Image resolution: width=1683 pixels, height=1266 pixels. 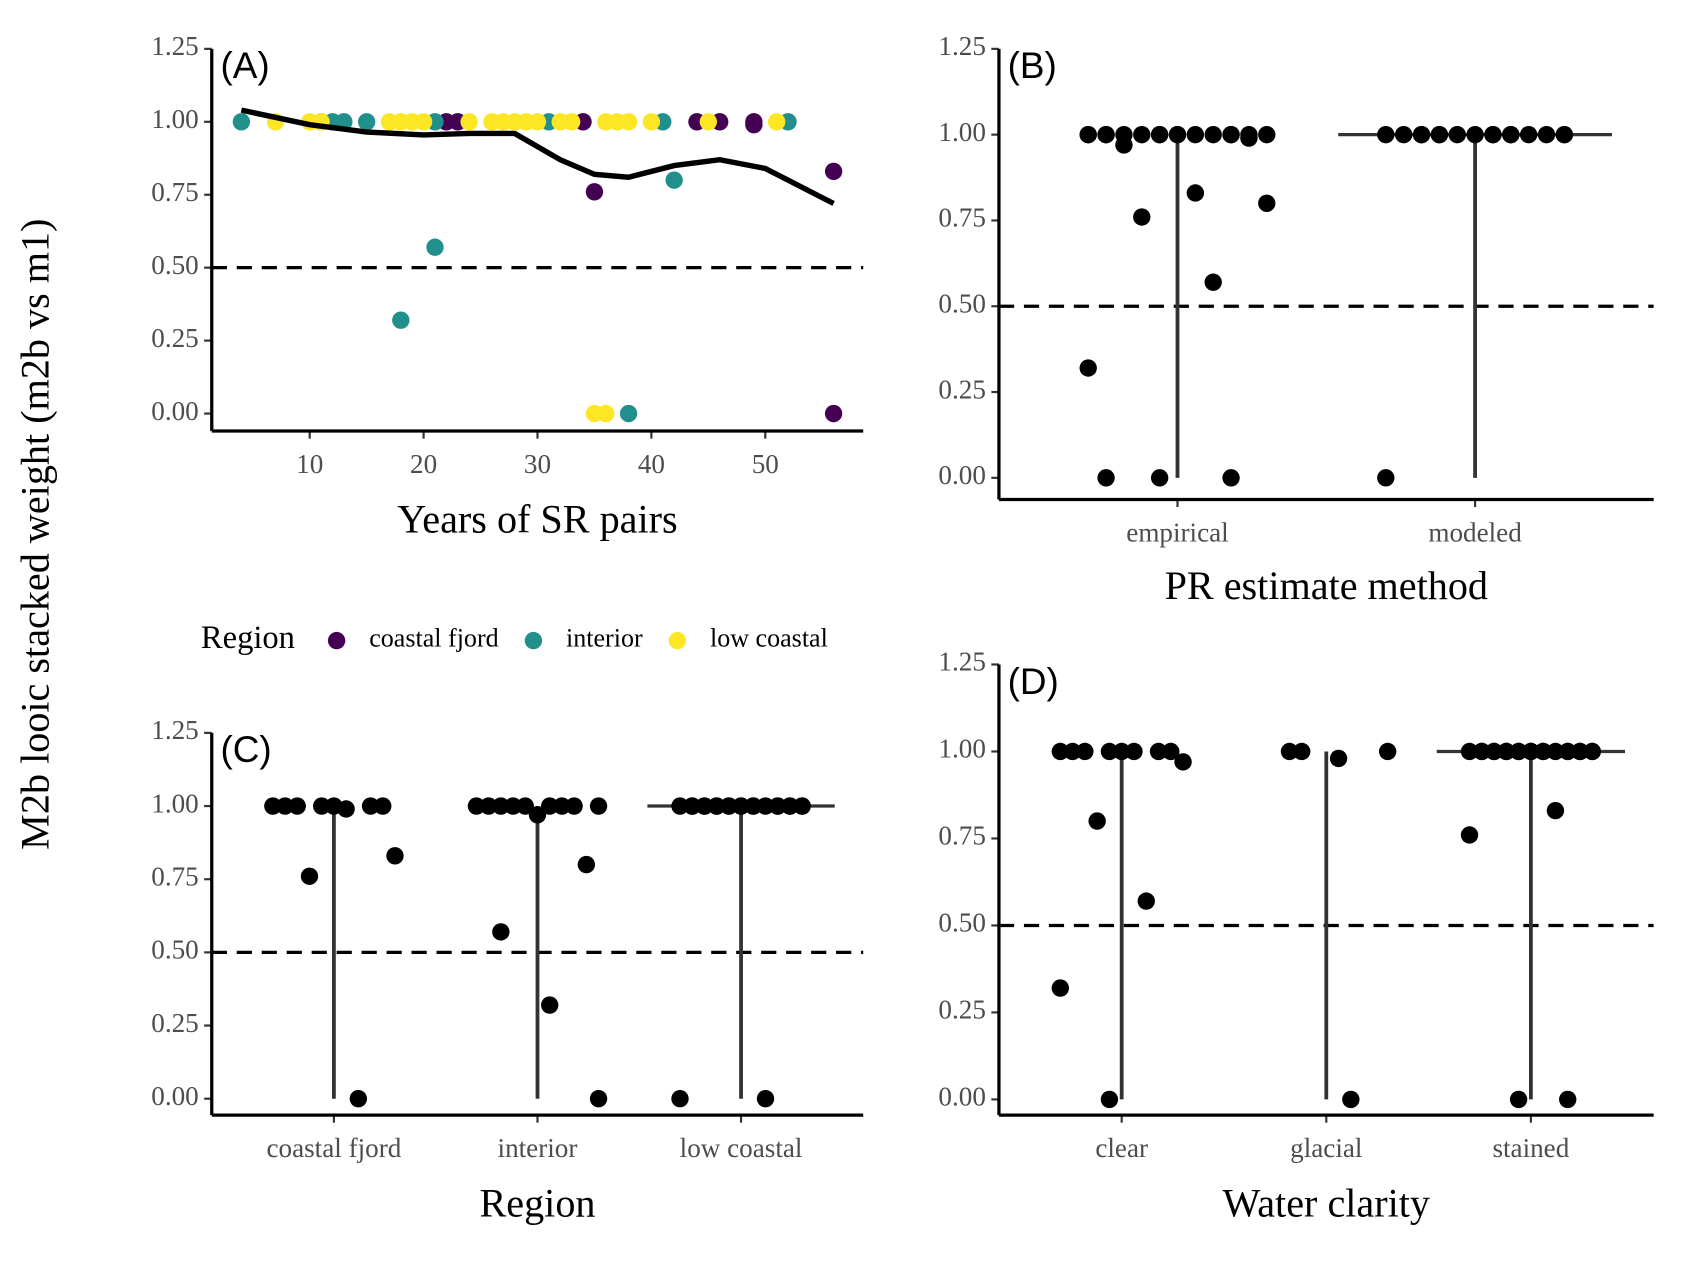 I want to click on x-tick-label: 10, so click(x=309, y=464).